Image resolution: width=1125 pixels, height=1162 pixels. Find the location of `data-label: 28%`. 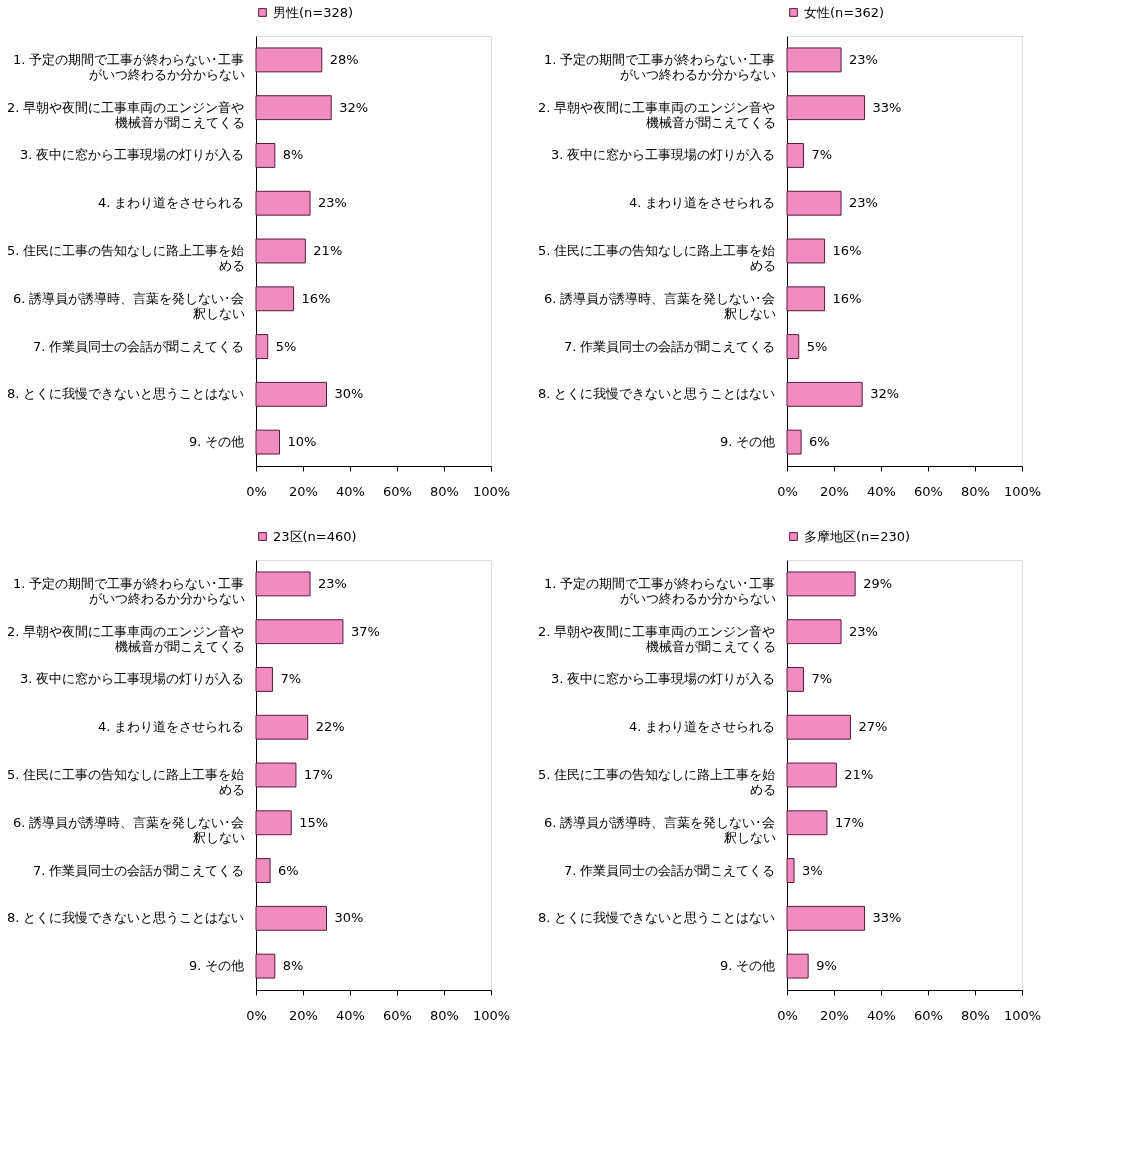

data-label: 28% is located at coordinates (344, 59).